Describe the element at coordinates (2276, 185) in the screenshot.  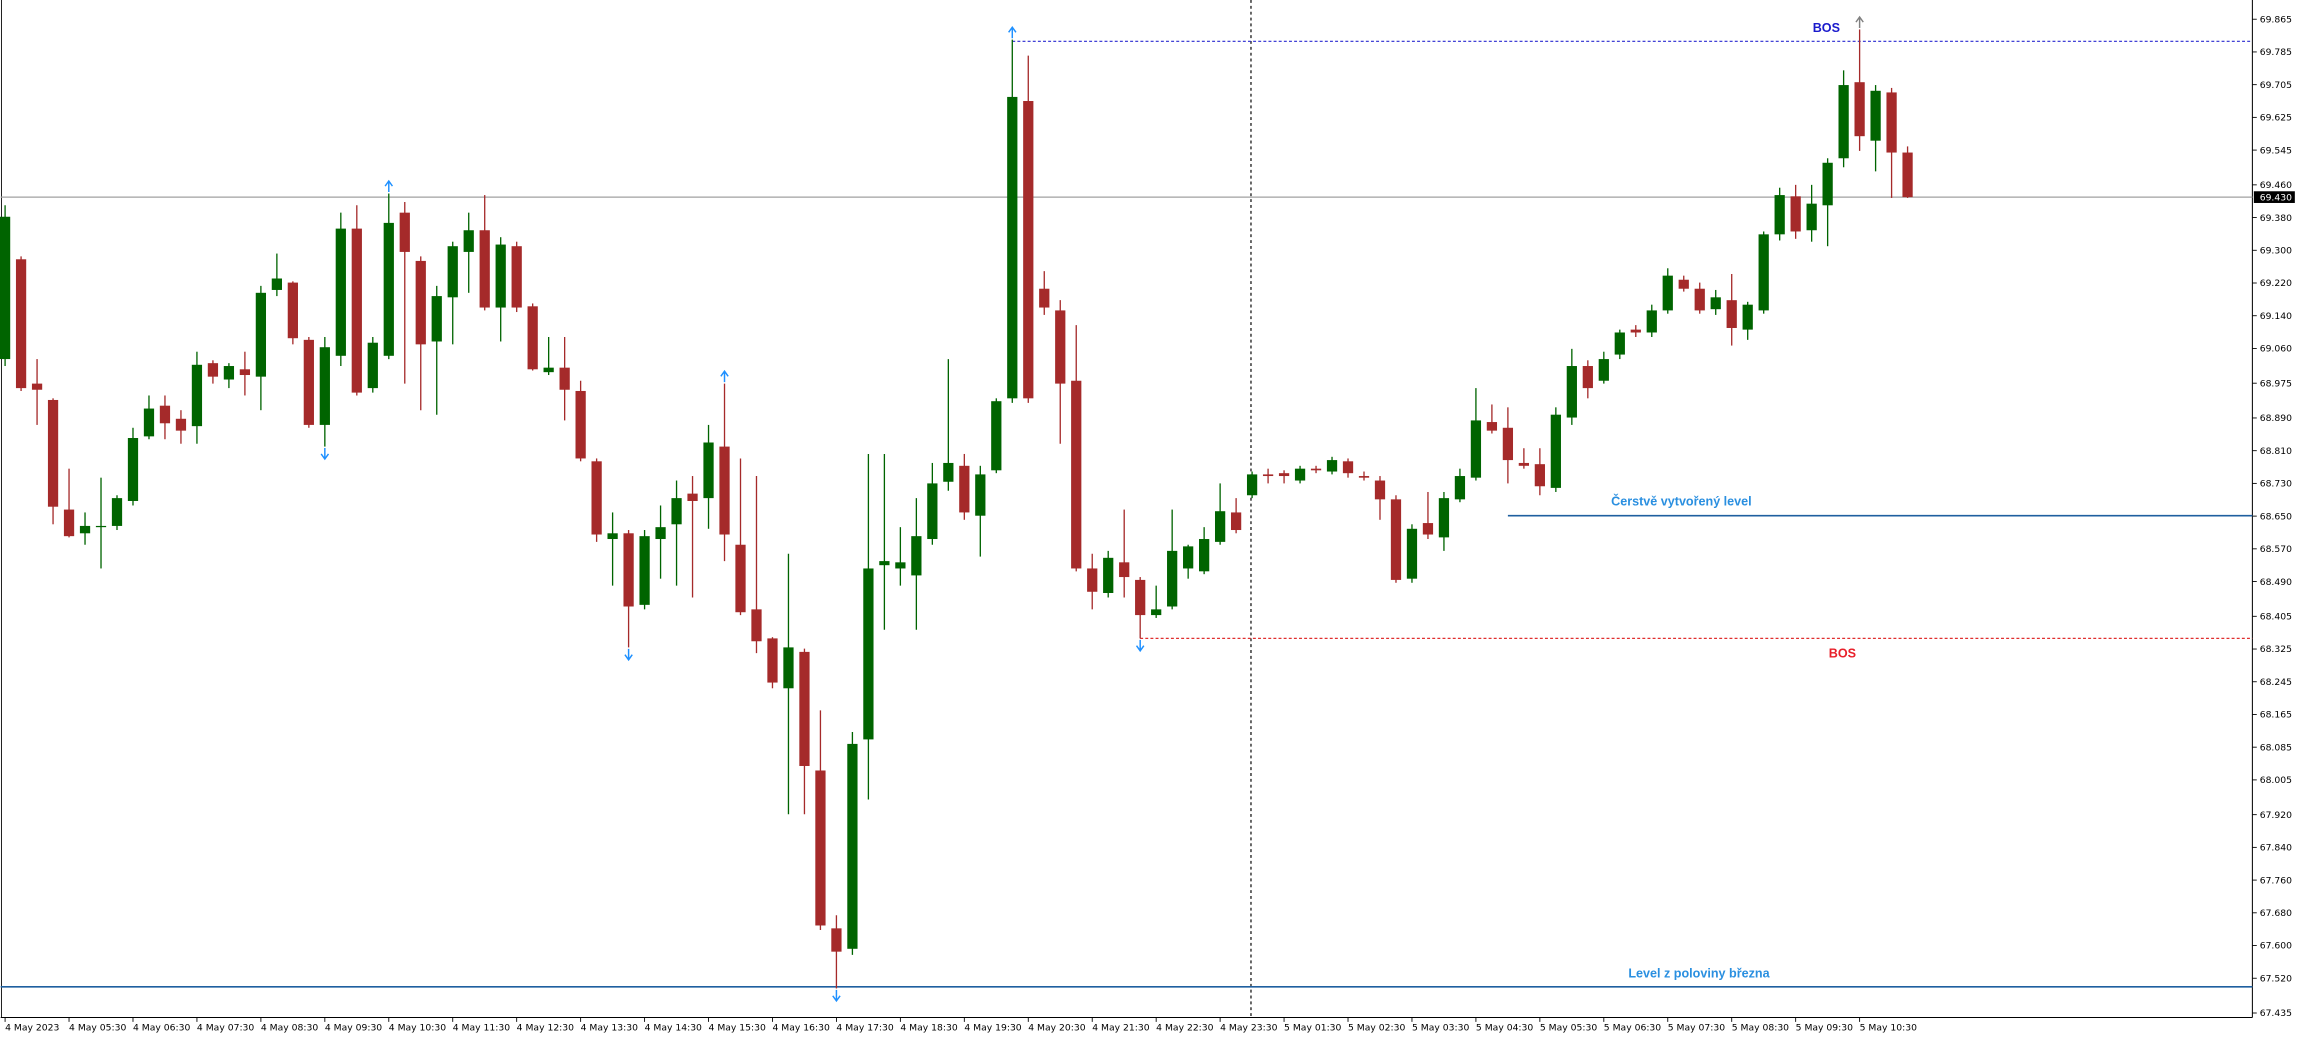
I see `y-tick-label: 69.460` at that location.